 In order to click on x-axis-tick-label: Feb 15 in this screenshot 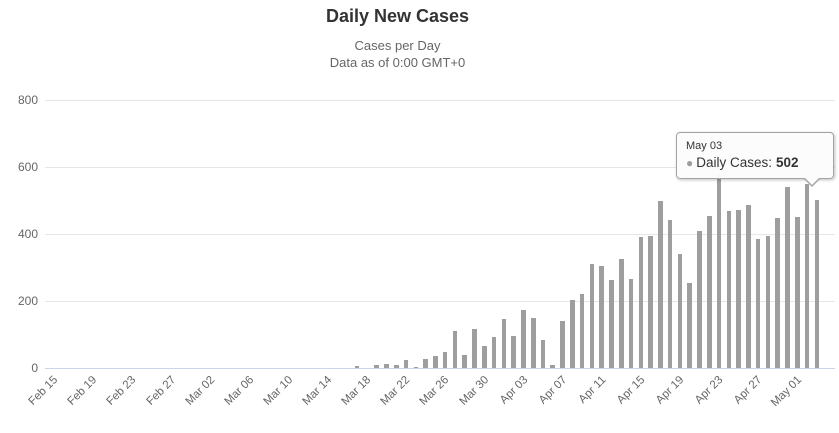, I will do `click(43, 391)`.